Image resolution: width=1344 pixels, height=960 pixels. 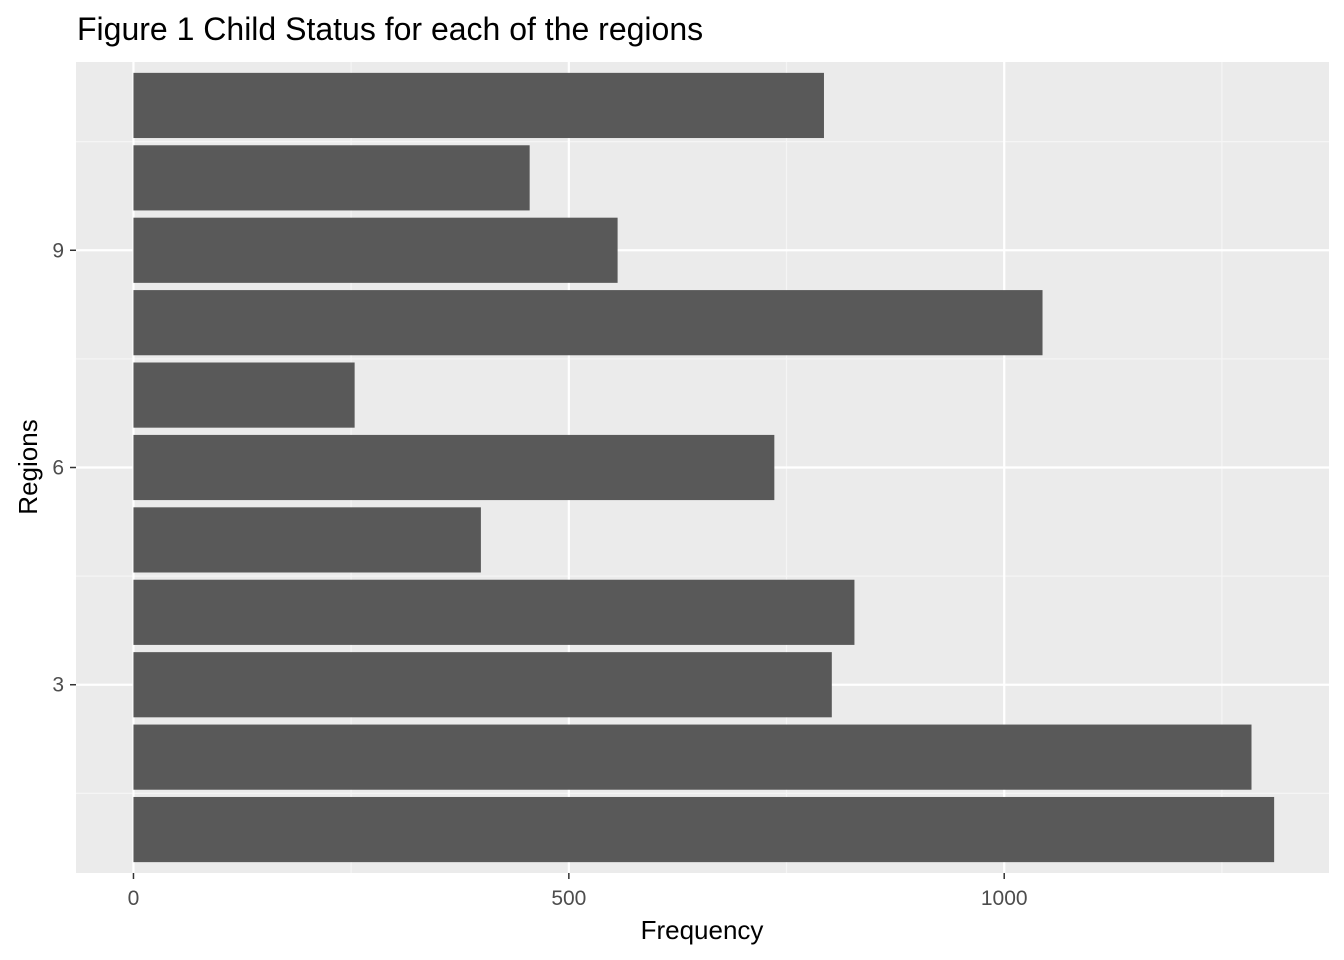 I want to click on x-tick-label: 0, so click(x=134, y=898).